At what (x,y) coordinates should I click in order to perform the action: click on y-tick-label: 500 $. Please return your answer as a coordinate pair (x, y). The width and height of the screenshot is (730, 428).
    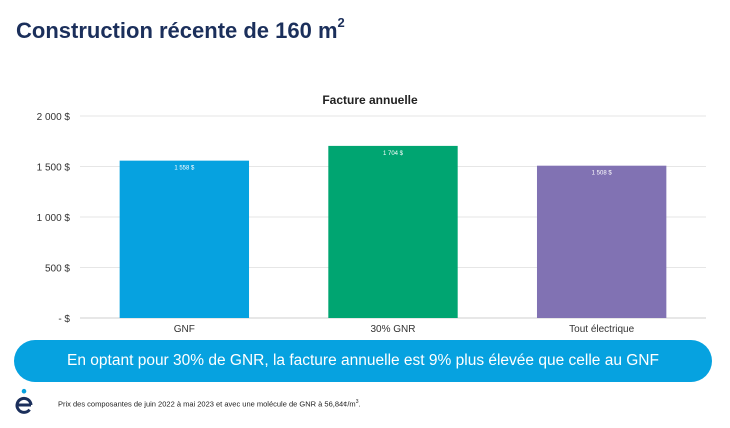
    Looking at the image, I should click on (57, 269).